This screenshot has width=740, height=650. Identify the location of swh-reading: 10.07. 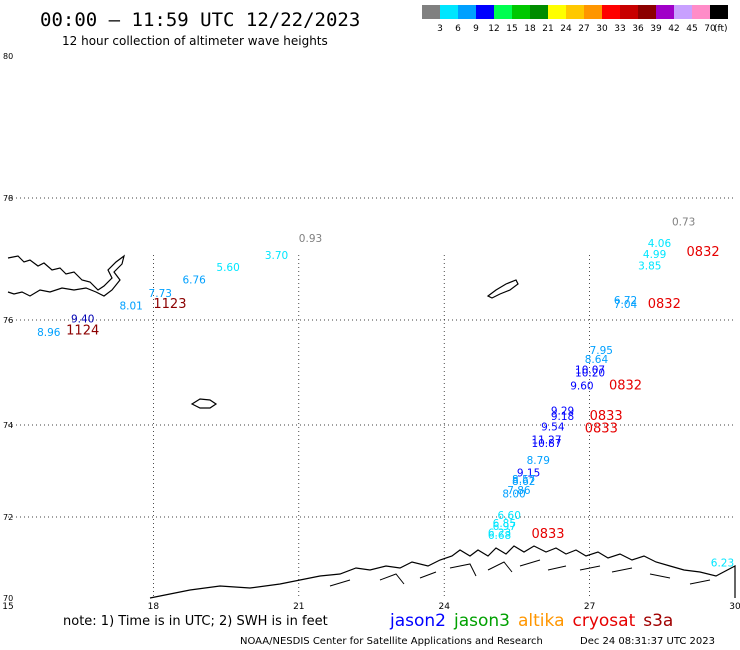
(590, 371).